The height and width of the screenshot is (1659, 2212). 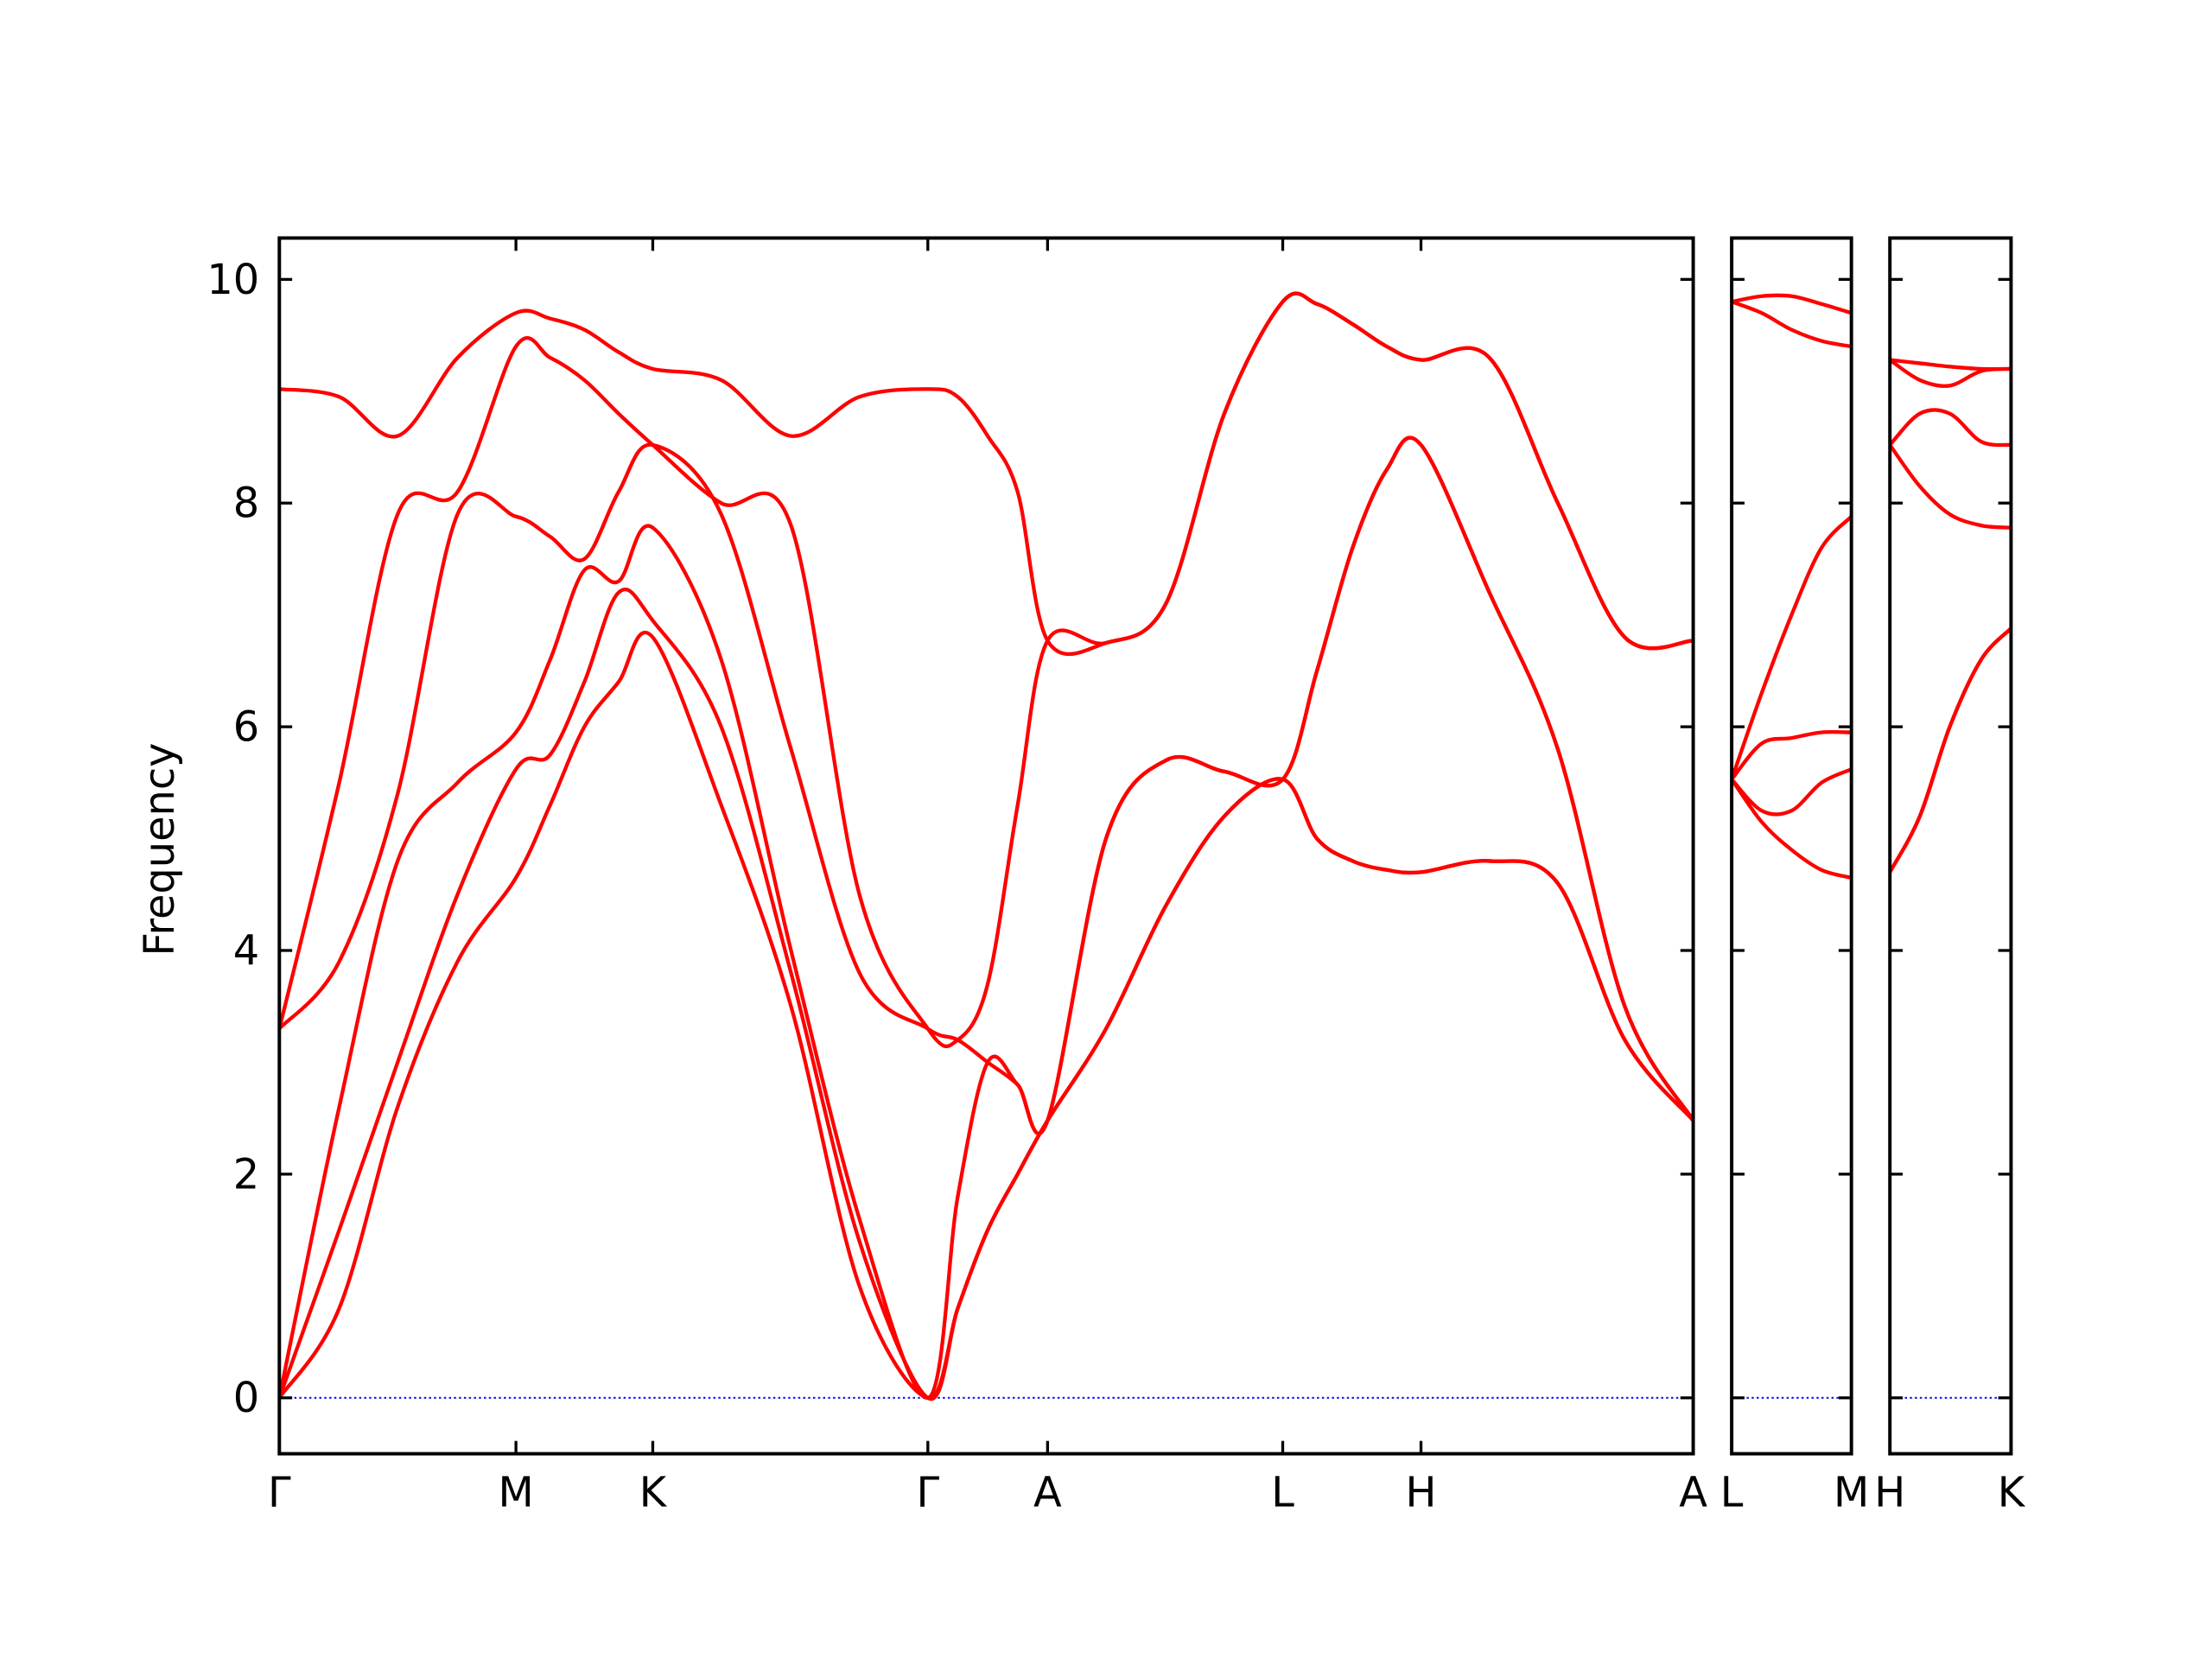 What do you see at coordinates (233, 280) in the screenshot?
I see `y-tick-label: 10` at bounding box center [233, 280].